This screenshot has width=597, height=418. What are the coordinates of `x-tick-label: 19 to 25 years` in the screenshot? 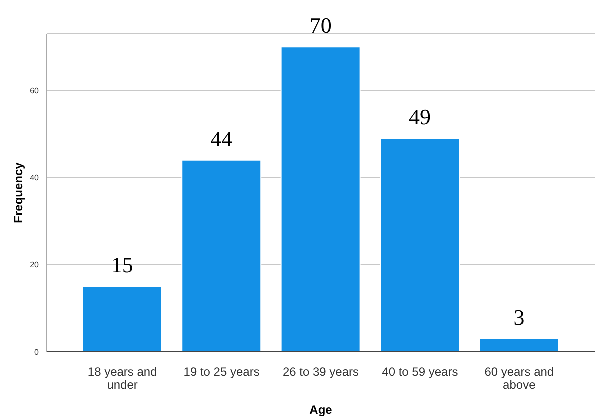 It's located at (222, 372).